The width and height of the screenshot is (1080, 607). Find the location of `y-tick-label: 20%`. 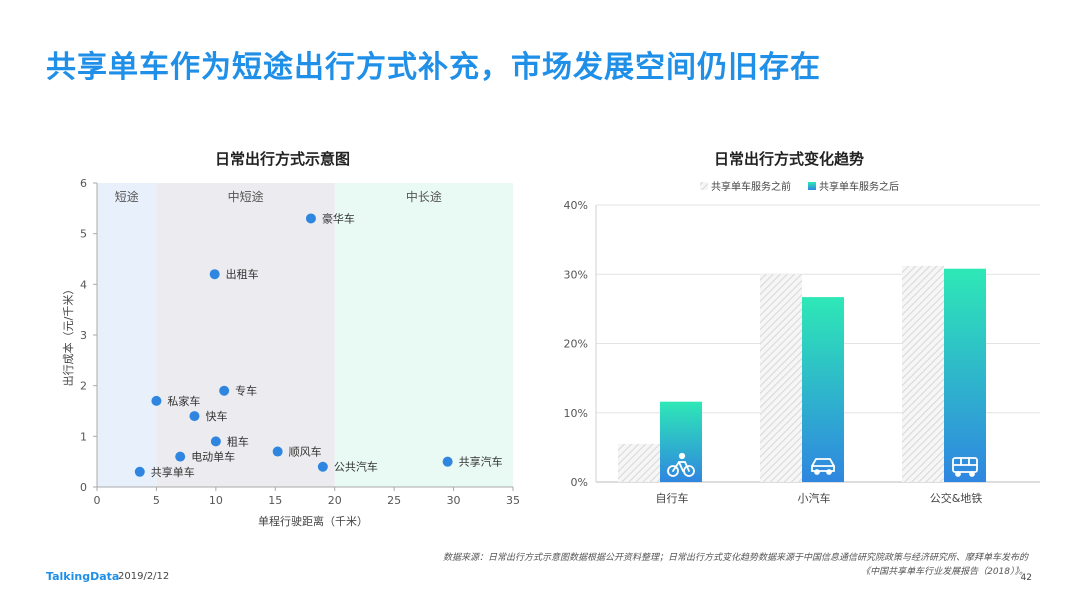

y-tick-label: 20% is located at coordinates (576, 344).